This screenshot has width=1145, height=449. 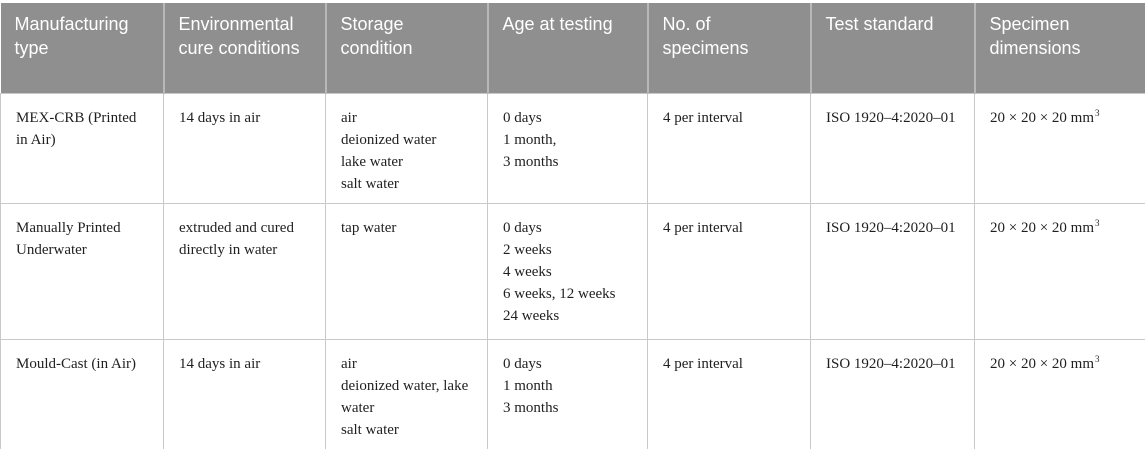 I want to click on cell-age-at-testing: 0 days 1 month, 3 months, so click(x=567, y=148).